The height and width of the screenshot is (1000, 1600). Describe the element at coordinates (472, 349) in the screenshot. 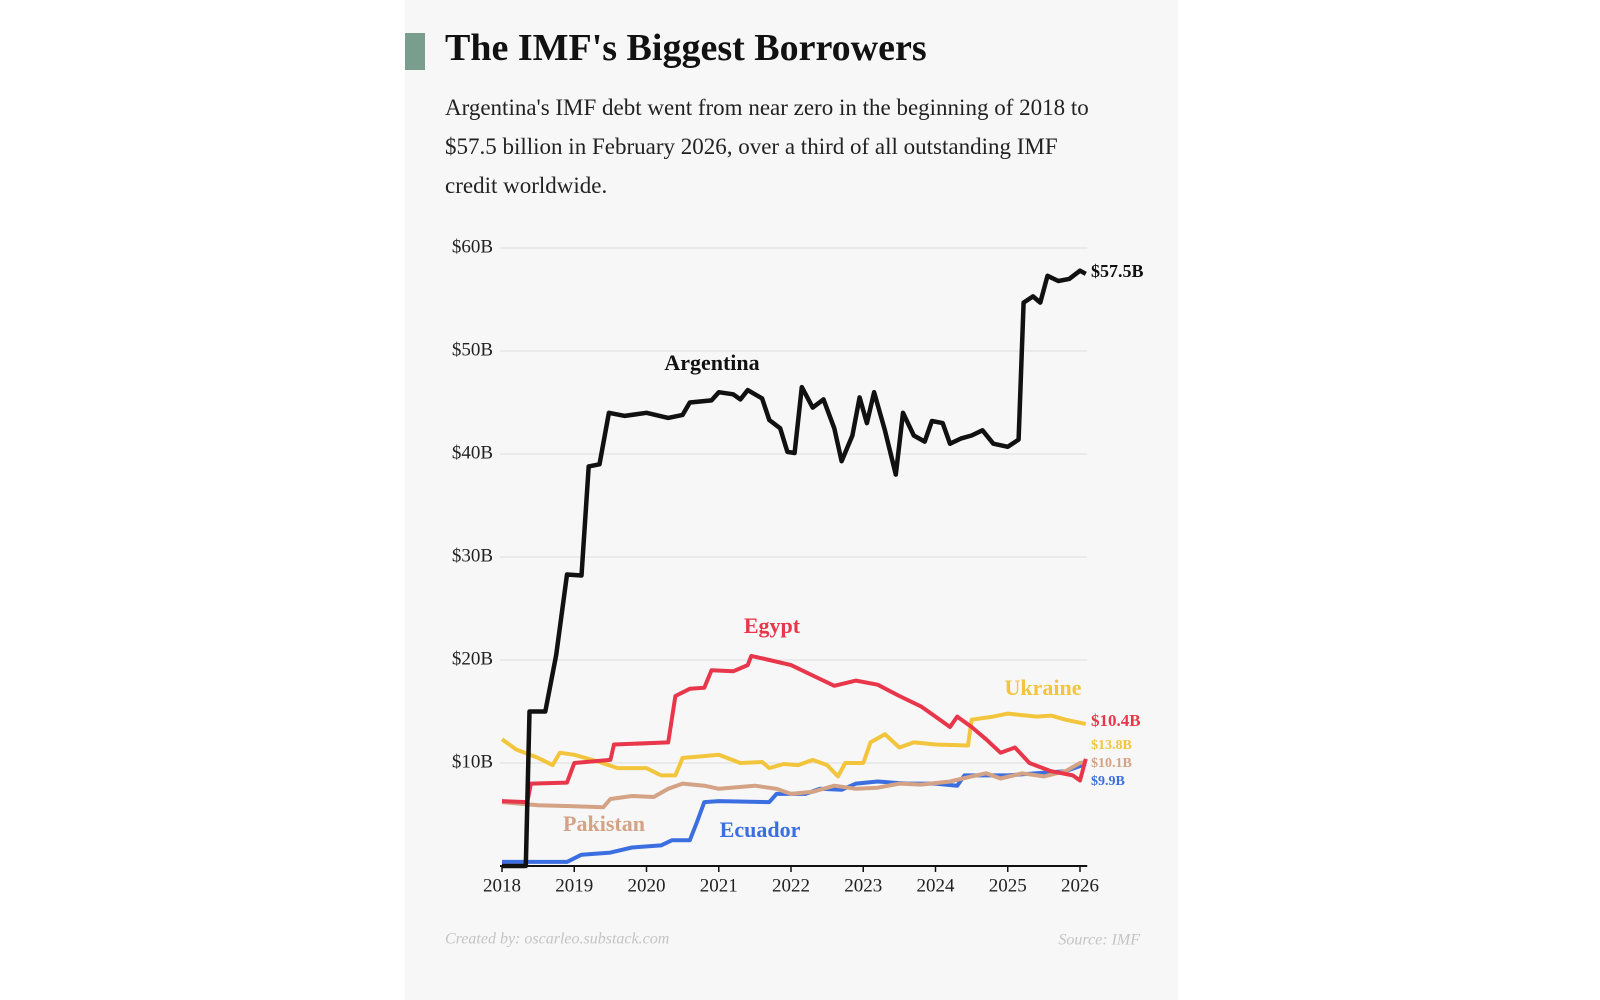

I see `y-tick-label: $50B` at that location.